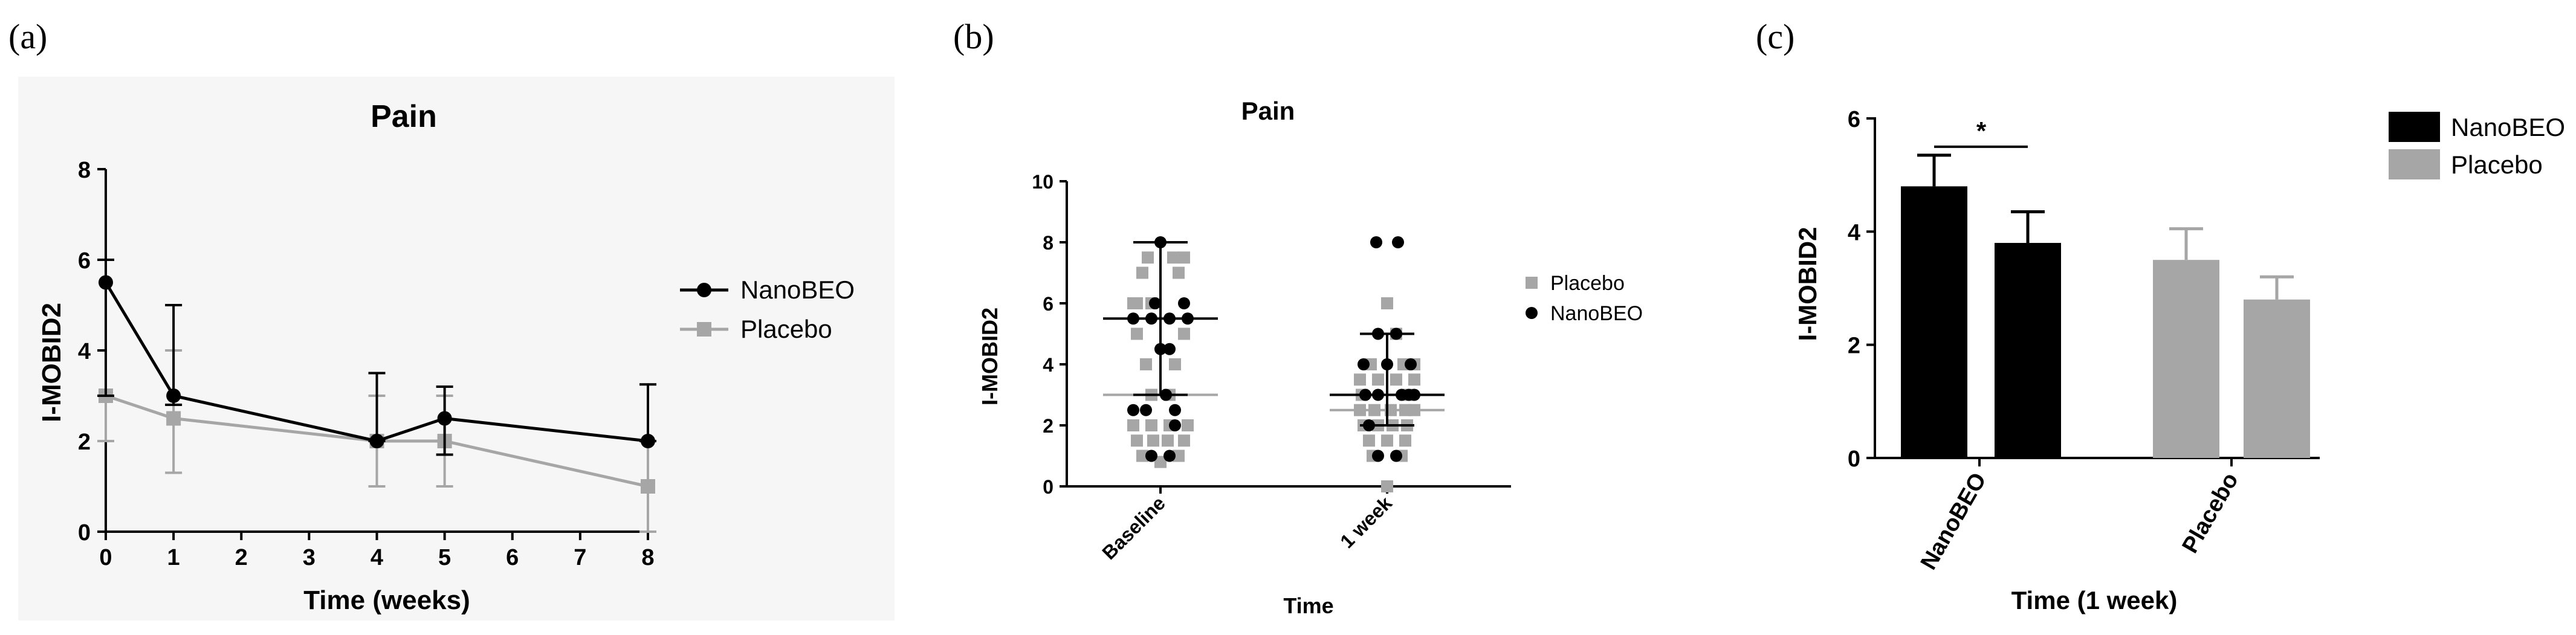 The height and width of the screenshot is (635, 2576). I want to click on x-tick-label: 1 week, so click(1366, 522).